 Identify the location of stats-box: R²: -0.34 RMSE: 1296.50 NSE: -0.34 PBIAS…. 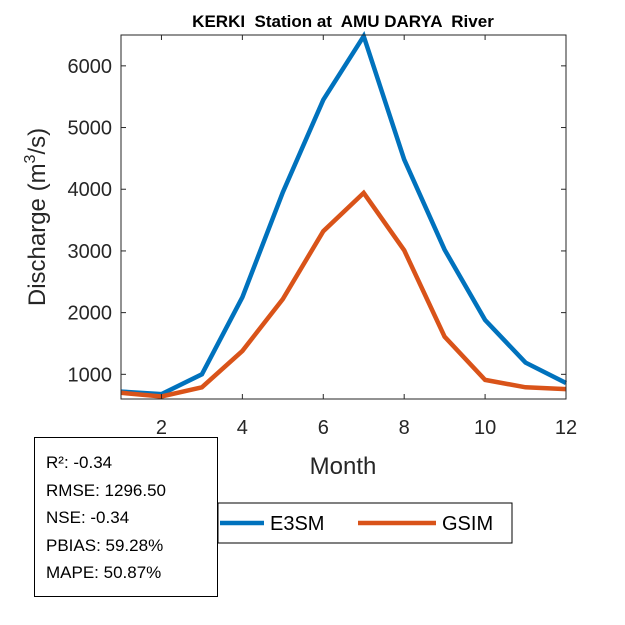
(126, 517).